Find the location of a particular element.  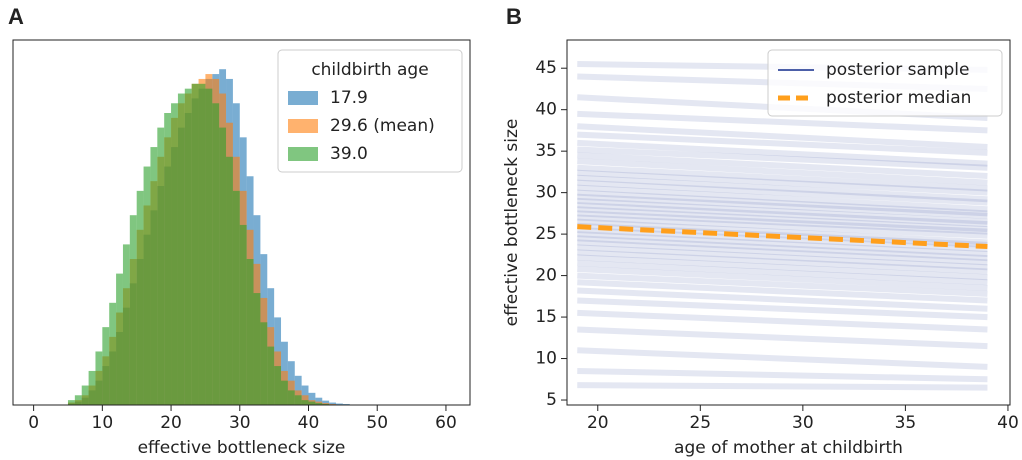

y-tick-label: 20 is located at coordinates (546, 276).